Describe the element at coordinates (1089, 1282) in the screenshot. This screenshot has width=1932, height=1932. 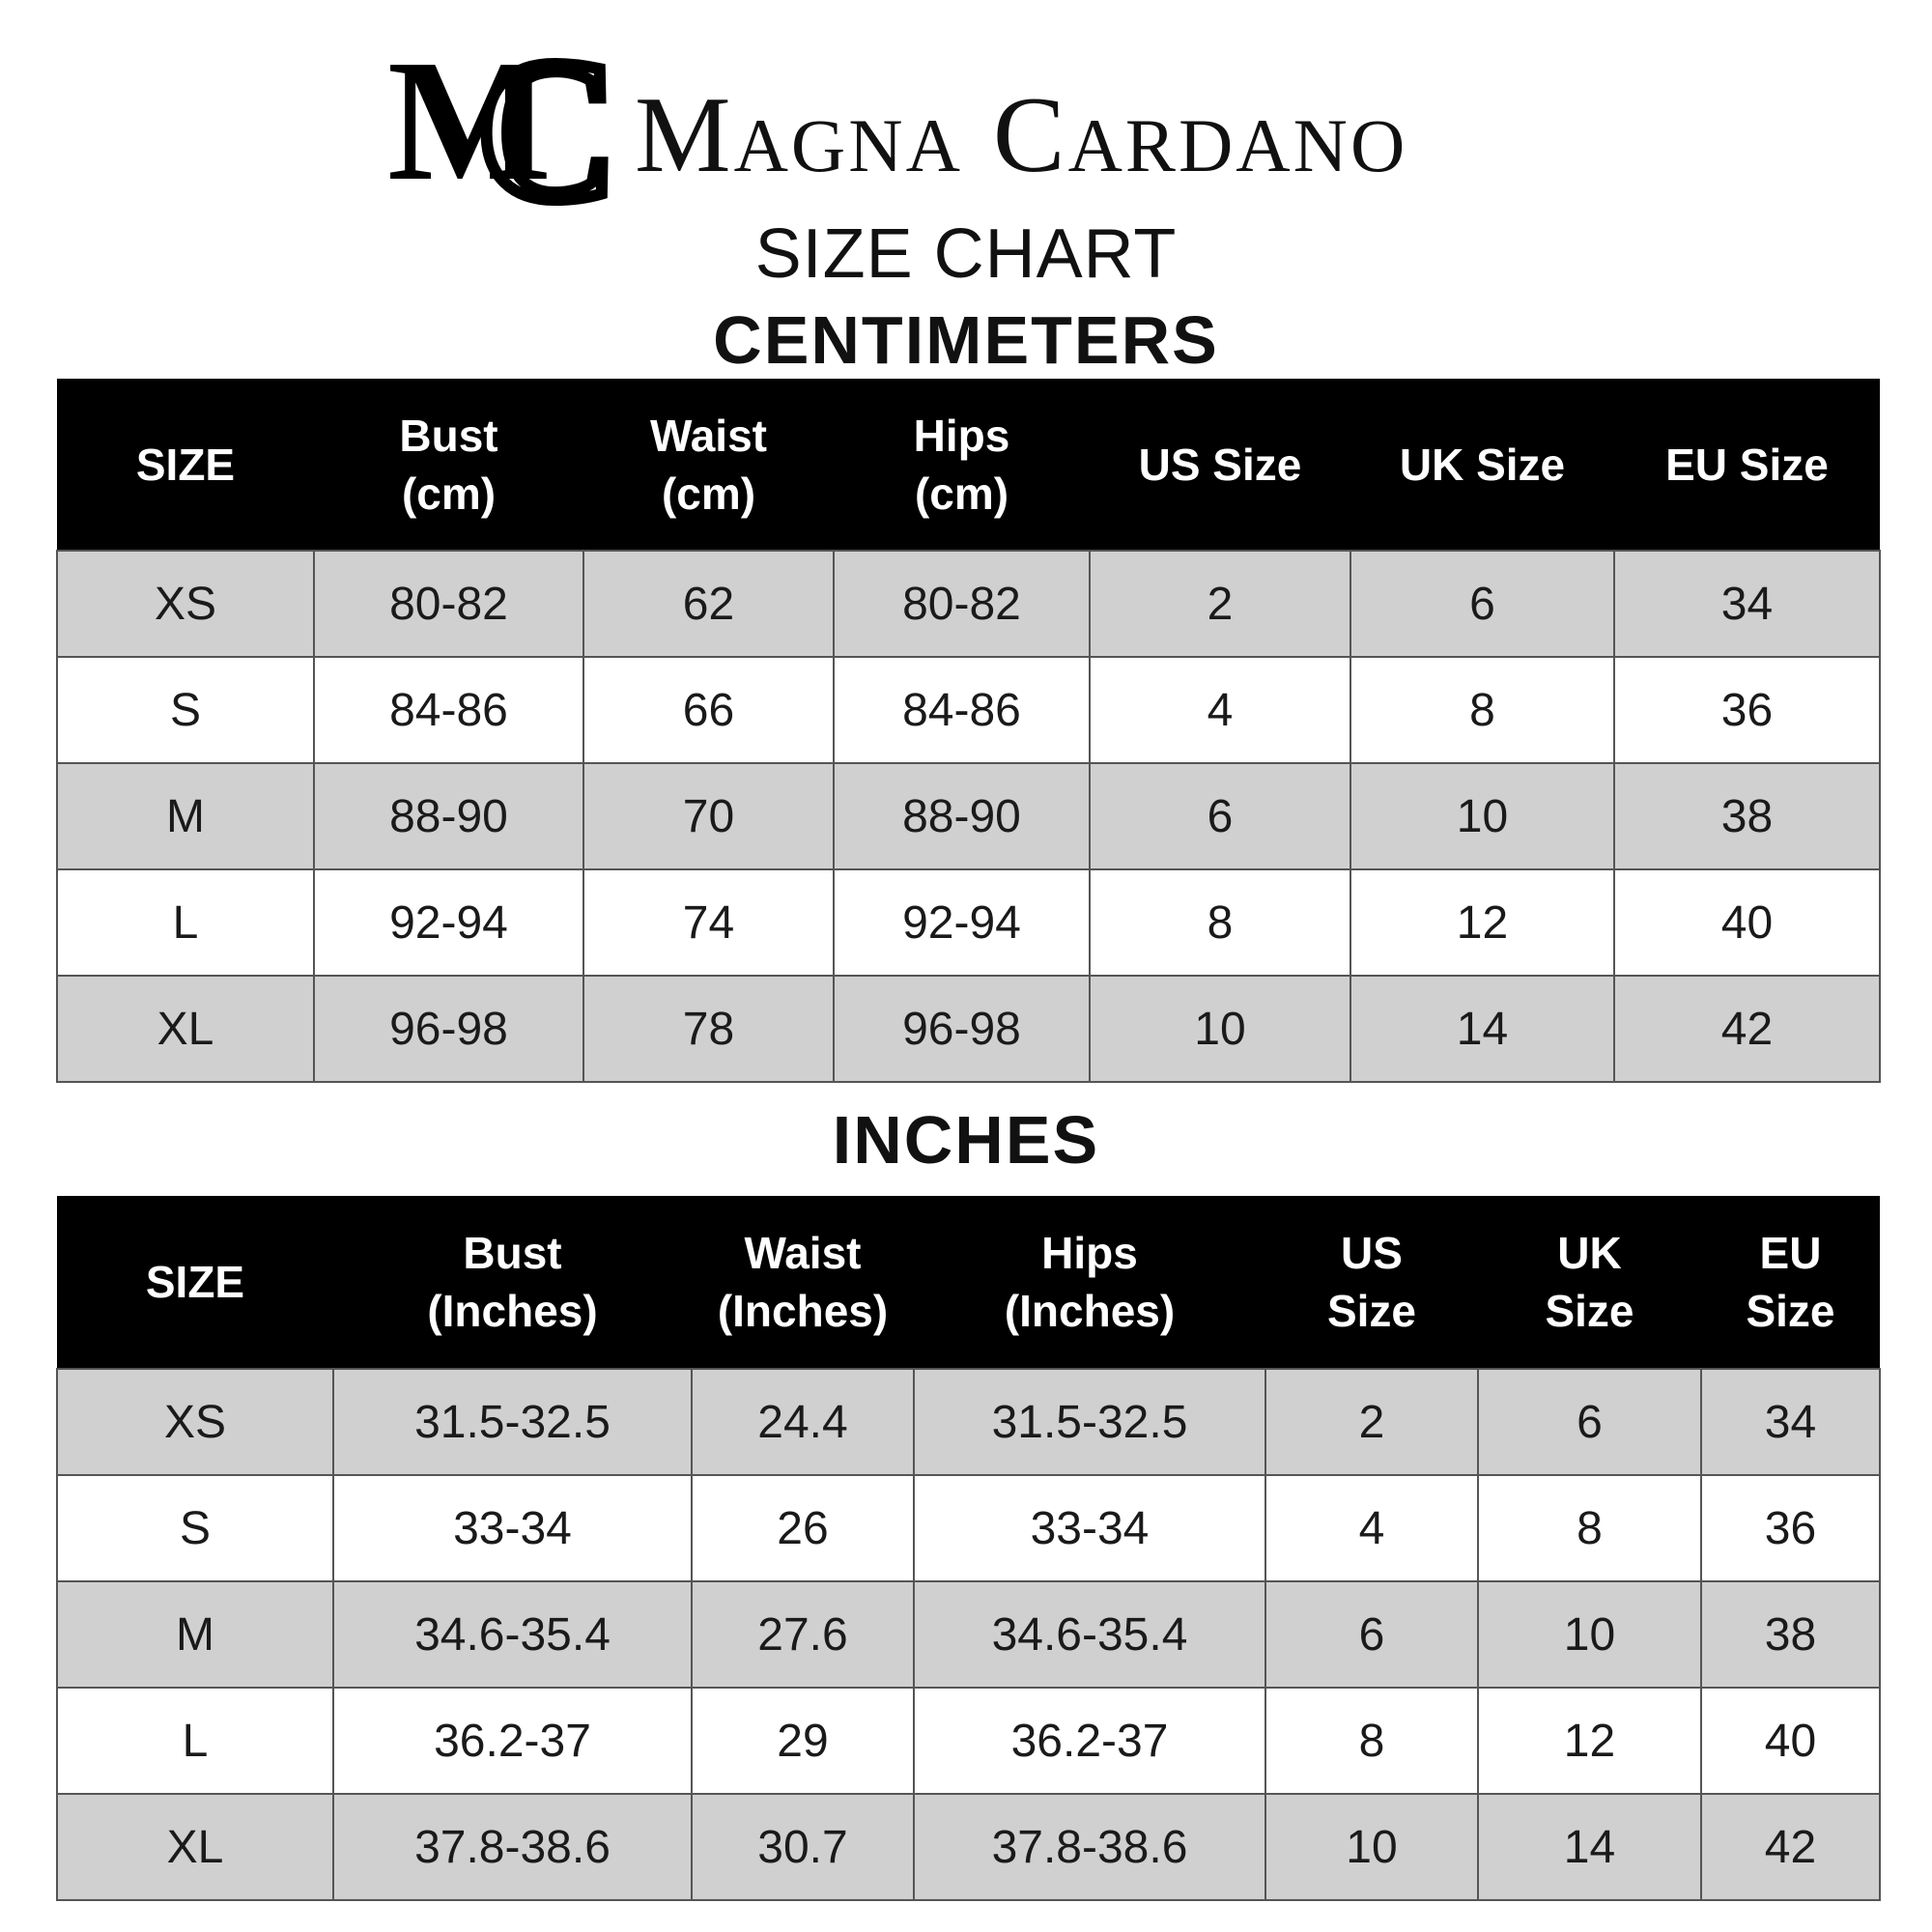
I see `column-header: Hips (Inches)` at that location.